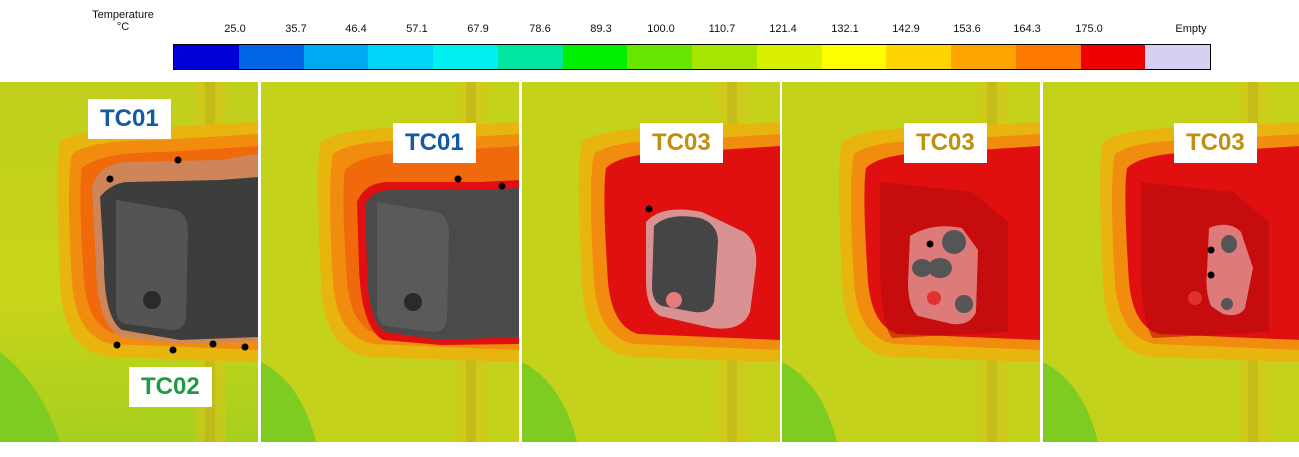  Describe the element at coordinates (722, 29) in the screenshot. I see `legend-tick-label: 110.7` at that location.